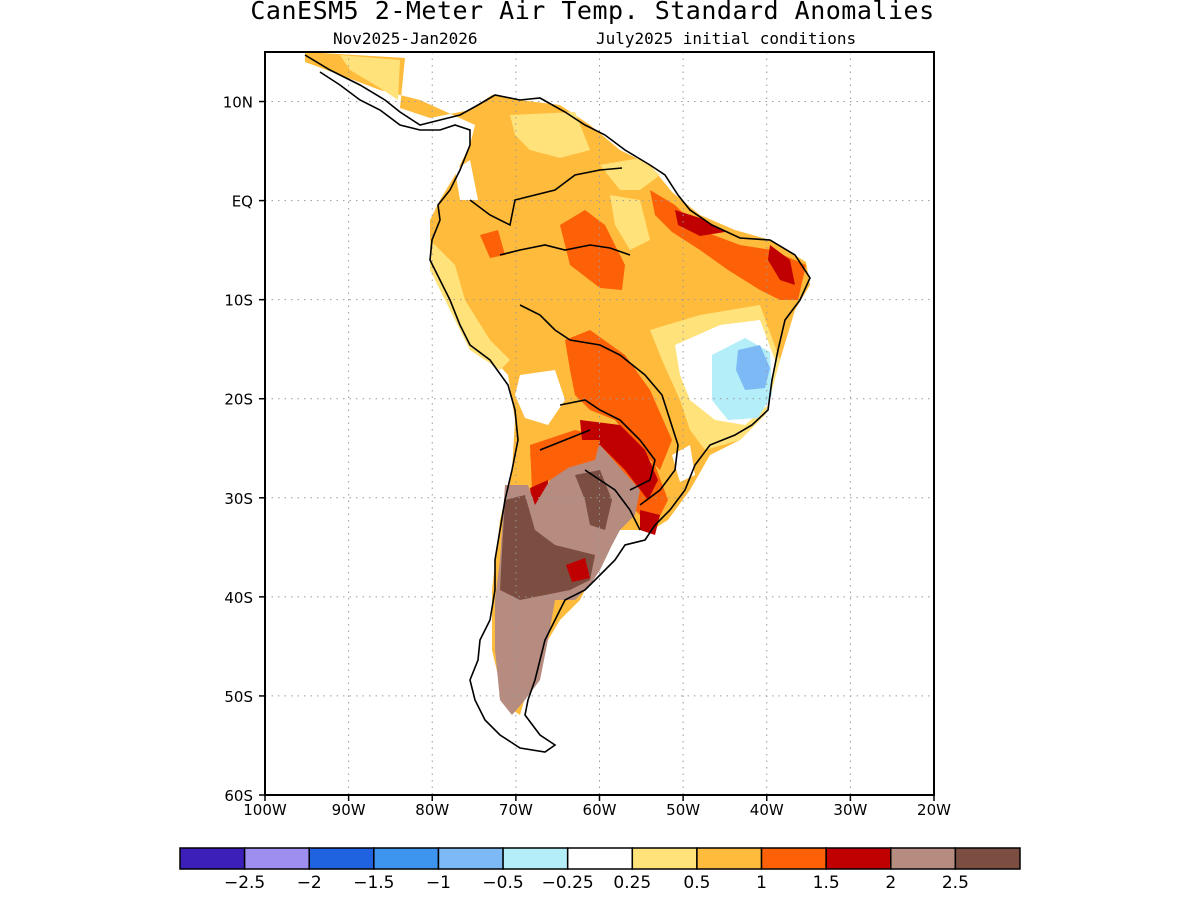 The height and width of the screenshot is (900, 1200). I want to click on blue-anomaly, so click(753, 367).